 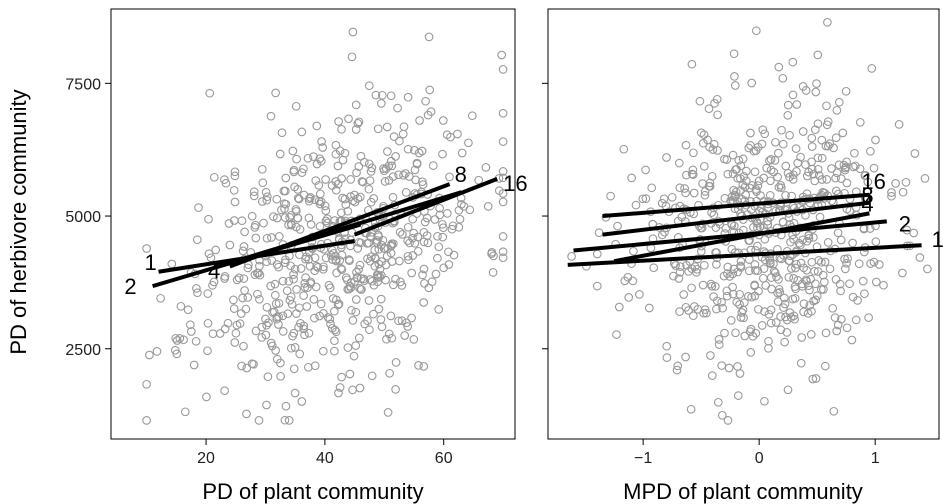 I want to click on y-tick-label: 5000, so click(x=83, y=217).